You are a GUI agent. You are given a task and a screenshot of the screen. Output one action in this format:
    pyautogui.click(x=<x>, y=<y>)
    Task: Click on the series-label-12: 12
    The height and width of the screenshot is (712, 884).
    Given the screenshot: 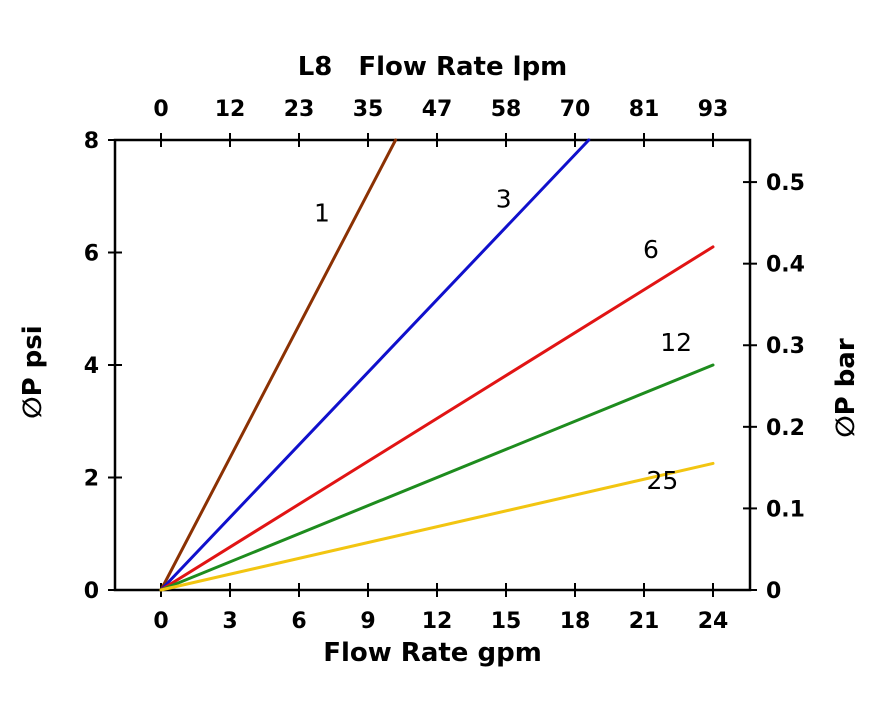 What is the action you would take?
    pyautogui.click(x=676, y=342)
    